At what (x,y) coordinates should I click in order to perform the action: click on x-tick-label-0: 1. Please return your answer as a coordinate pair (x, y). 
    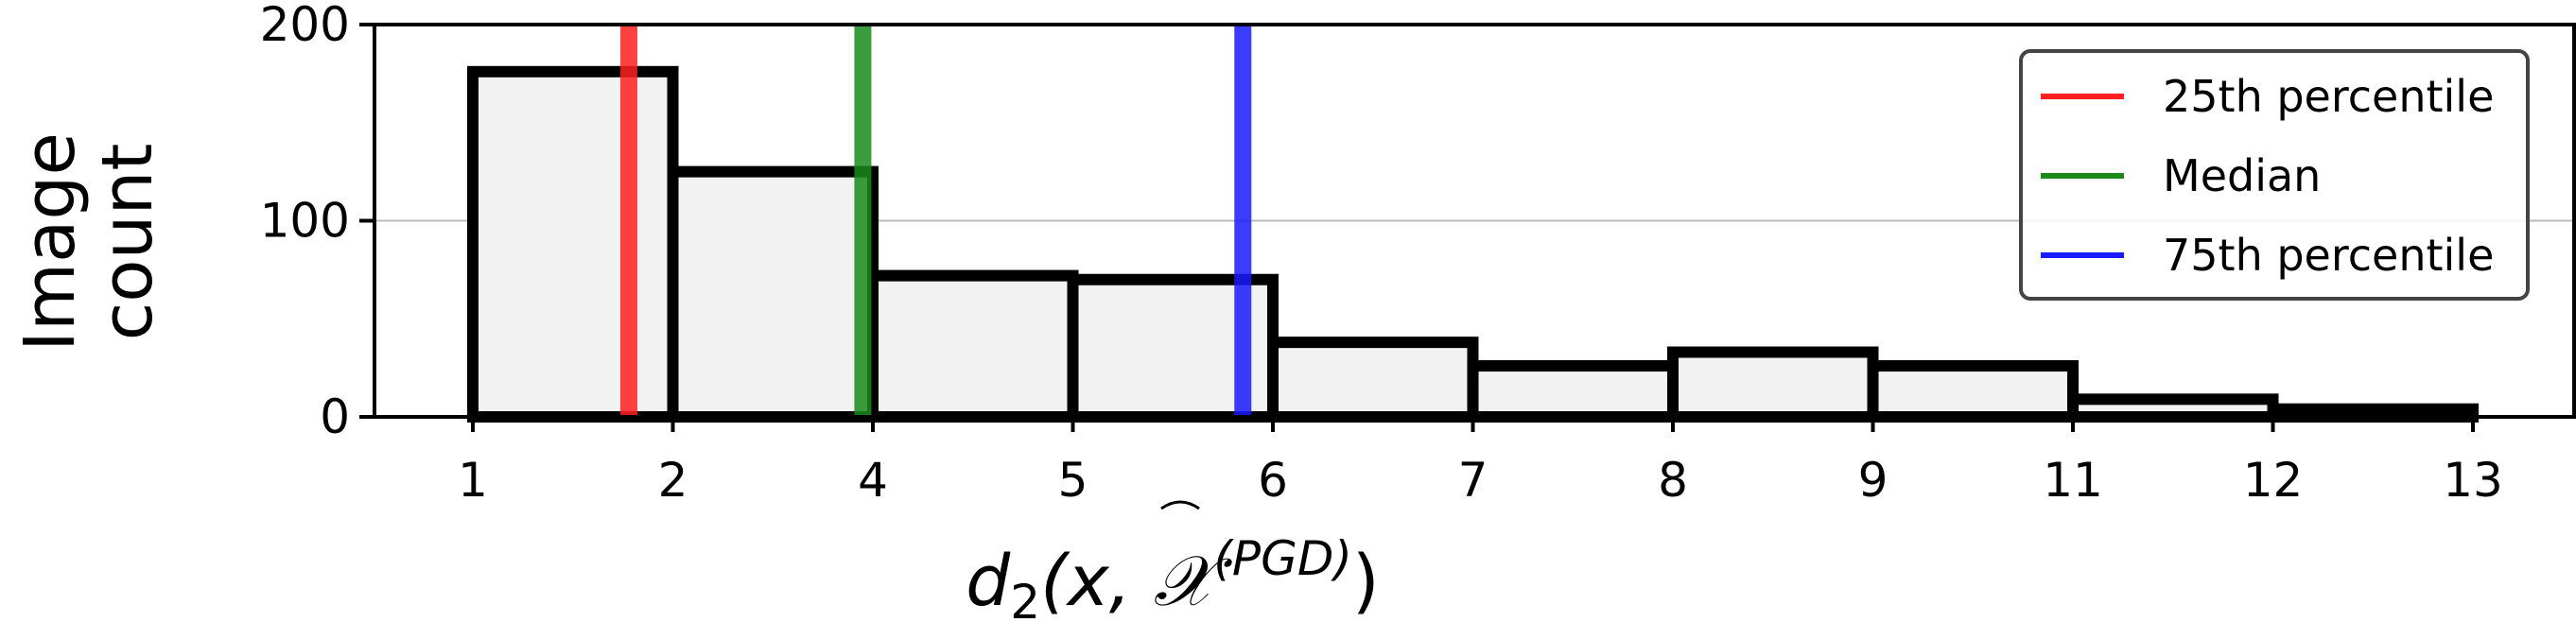
    Looking at the image, I should click on (473, 481).